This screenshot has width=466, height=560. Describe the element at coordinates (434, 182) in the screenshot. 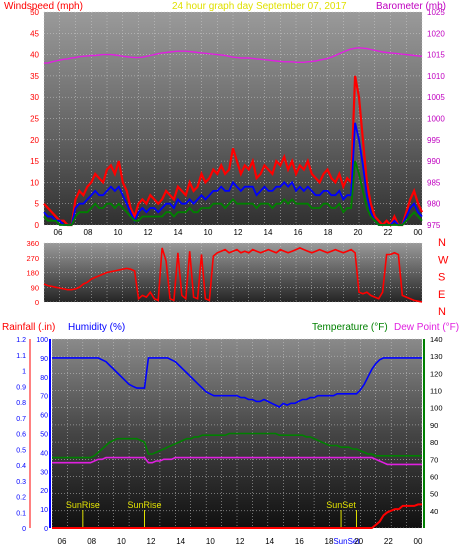

I see `barometer-tick-label: 985` at that location.